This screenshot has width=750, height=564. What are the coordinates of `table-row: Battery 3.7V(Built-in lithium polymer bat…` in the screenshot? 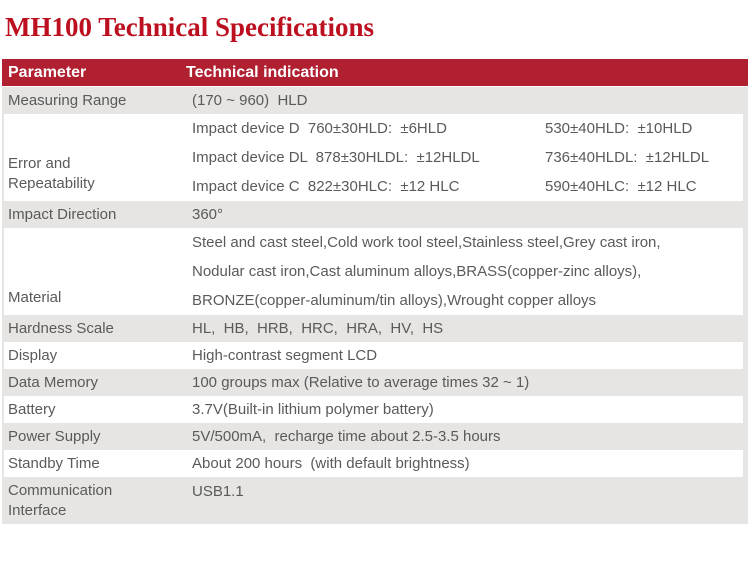 It's located at (373, 409).